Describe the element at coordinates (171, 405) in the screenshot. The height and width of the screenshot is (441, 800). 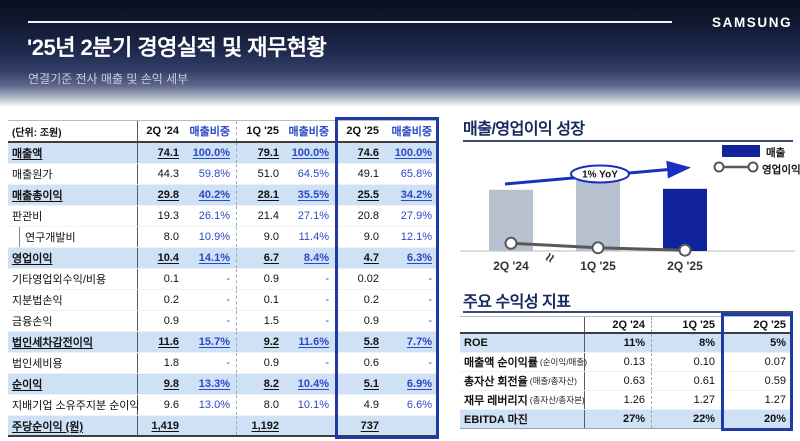
I see `cell-value: 9.6` at that location.